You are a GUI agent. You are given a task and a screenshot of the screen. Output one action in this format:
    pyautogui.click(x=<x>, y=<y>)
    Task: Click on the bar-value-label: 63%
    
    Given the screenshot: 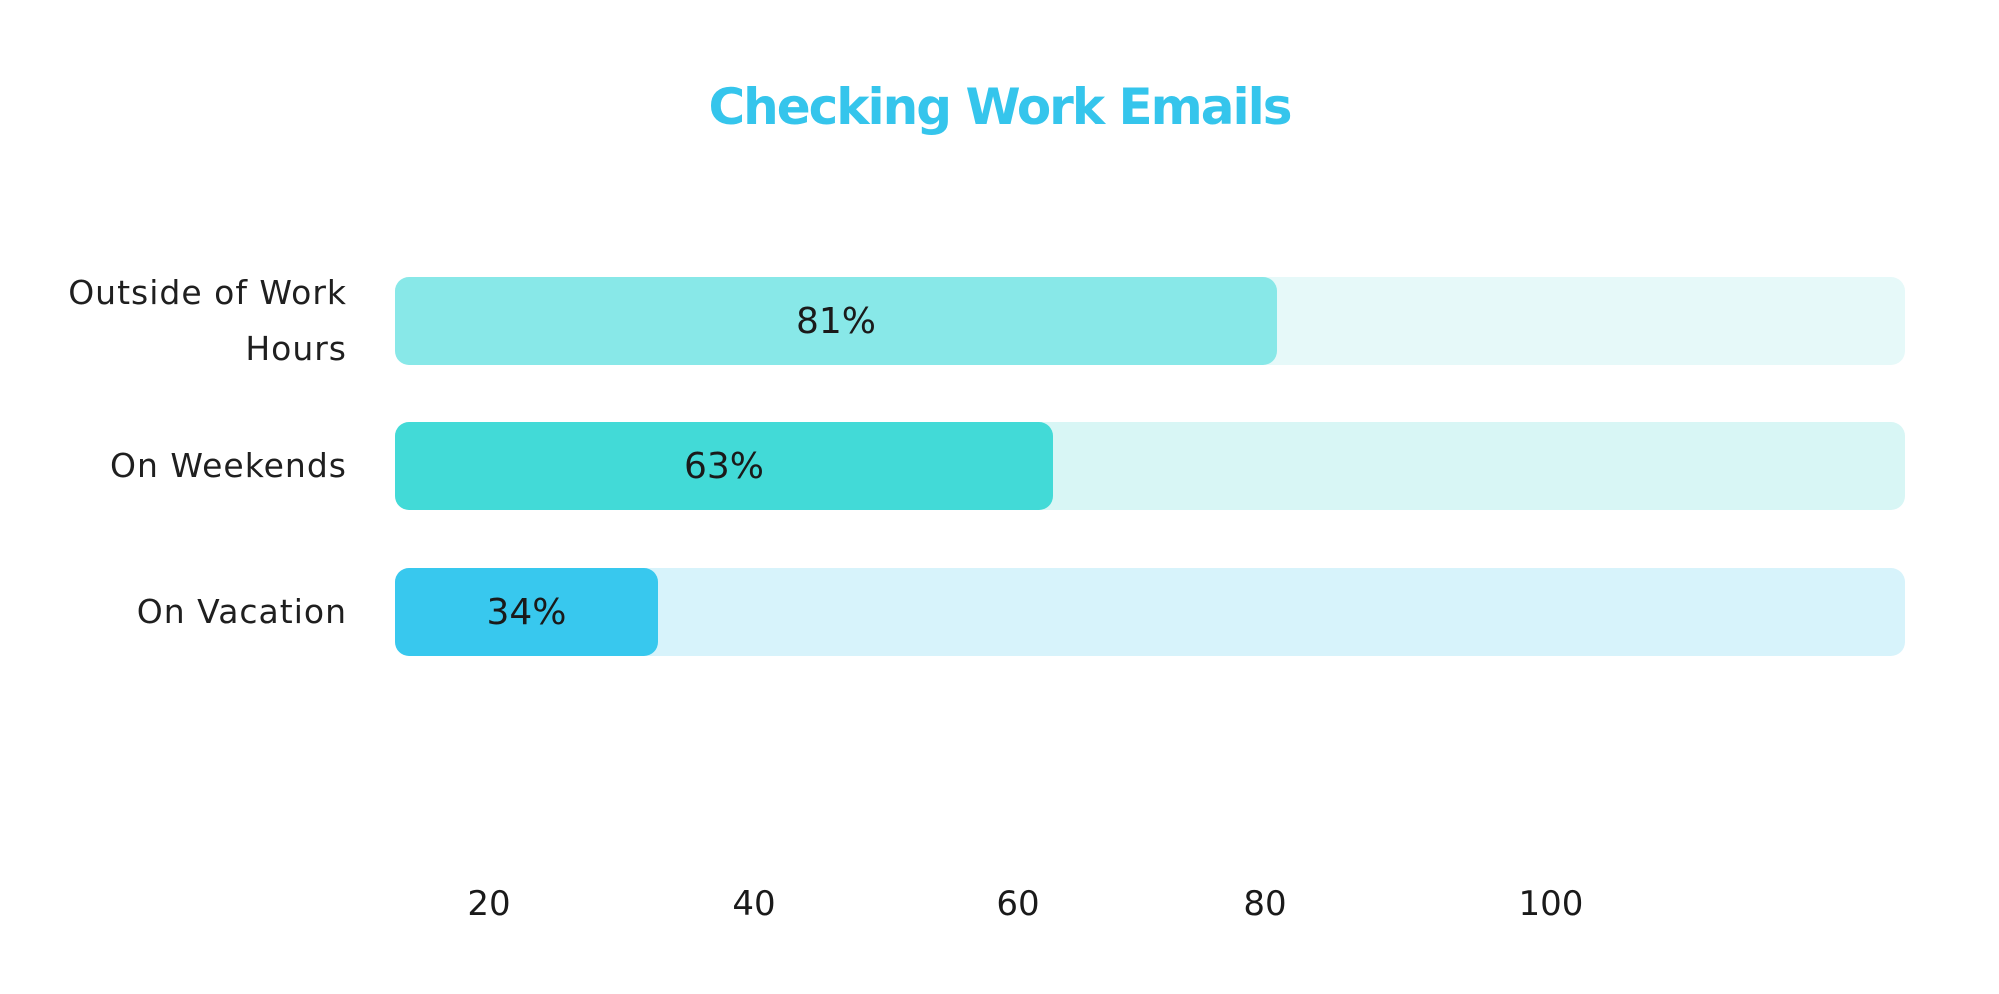 What is the action you would take?
    pyautogui.click(x=723, y=466)
    